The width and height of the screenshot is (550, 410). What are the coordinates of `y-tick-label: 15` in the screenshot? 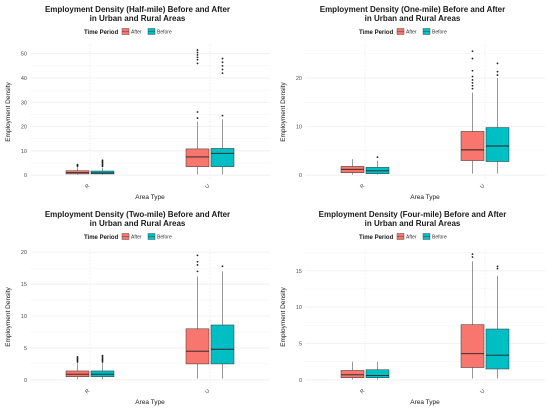 It's located at (299, 272).